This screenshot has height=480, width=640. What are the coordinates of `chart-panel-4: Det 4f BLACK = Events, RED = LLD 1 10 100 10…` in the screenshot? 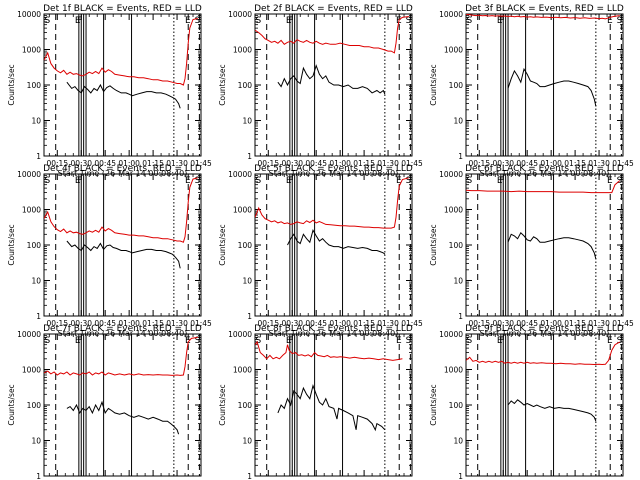 It's located at (109, 251).